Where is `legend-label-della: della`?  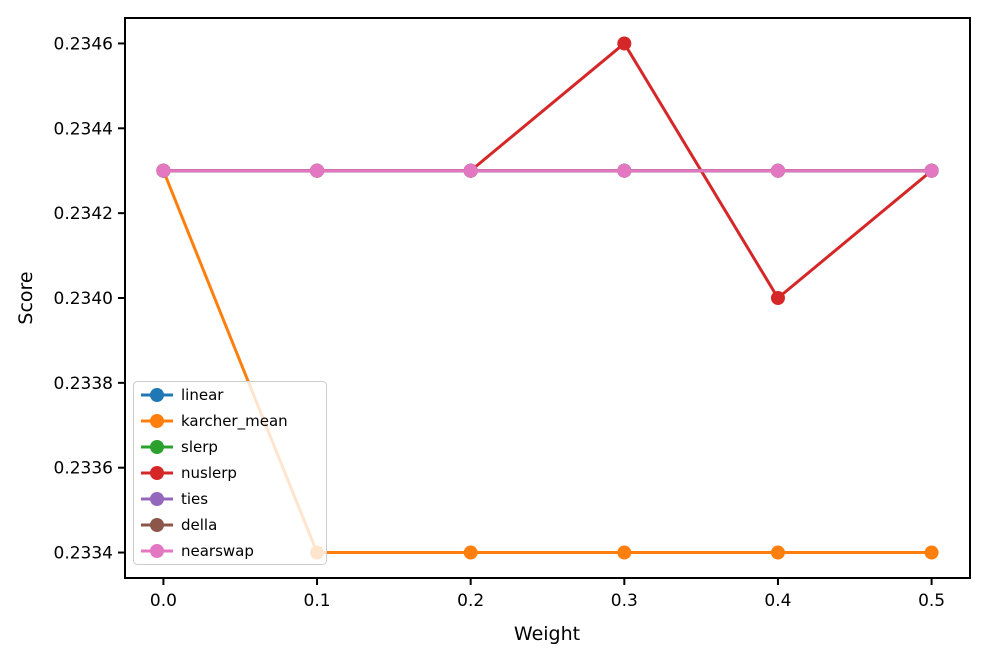
legend-label-della: della is located at coordinates (199, 525).